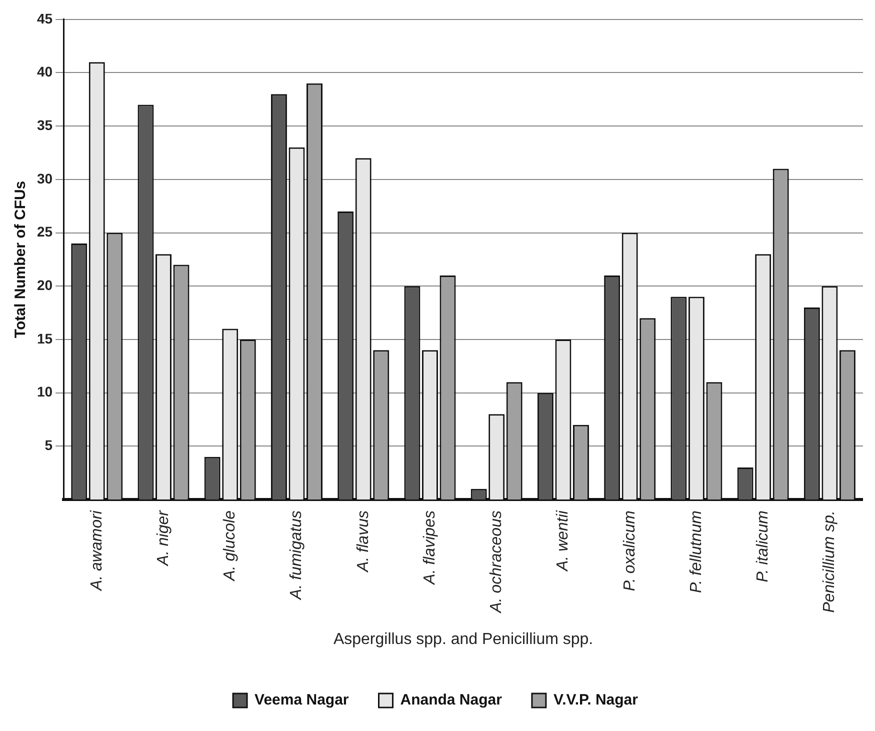  Describe the element at coordinates (44, 284) in the screenshot. I see `y-tick-label: 20` at that location.